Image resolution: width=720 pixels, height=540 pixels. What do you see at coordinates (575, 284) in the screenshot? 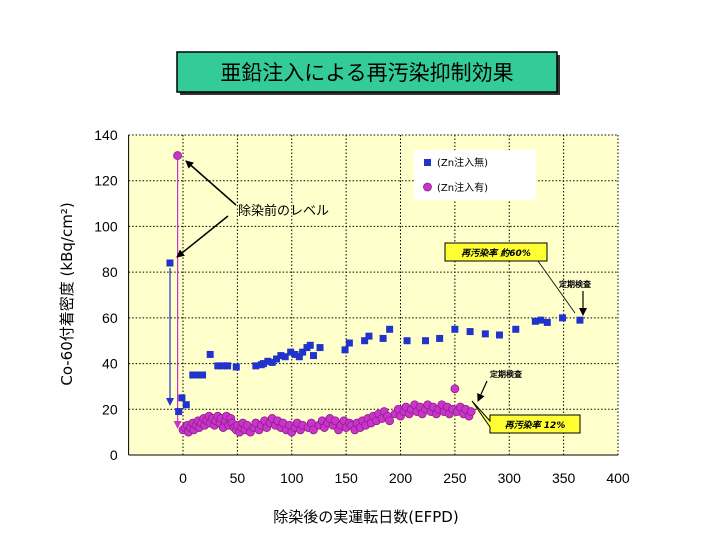
I see `inspection-1-text: 定期検査` at bounding box center [575, 284].